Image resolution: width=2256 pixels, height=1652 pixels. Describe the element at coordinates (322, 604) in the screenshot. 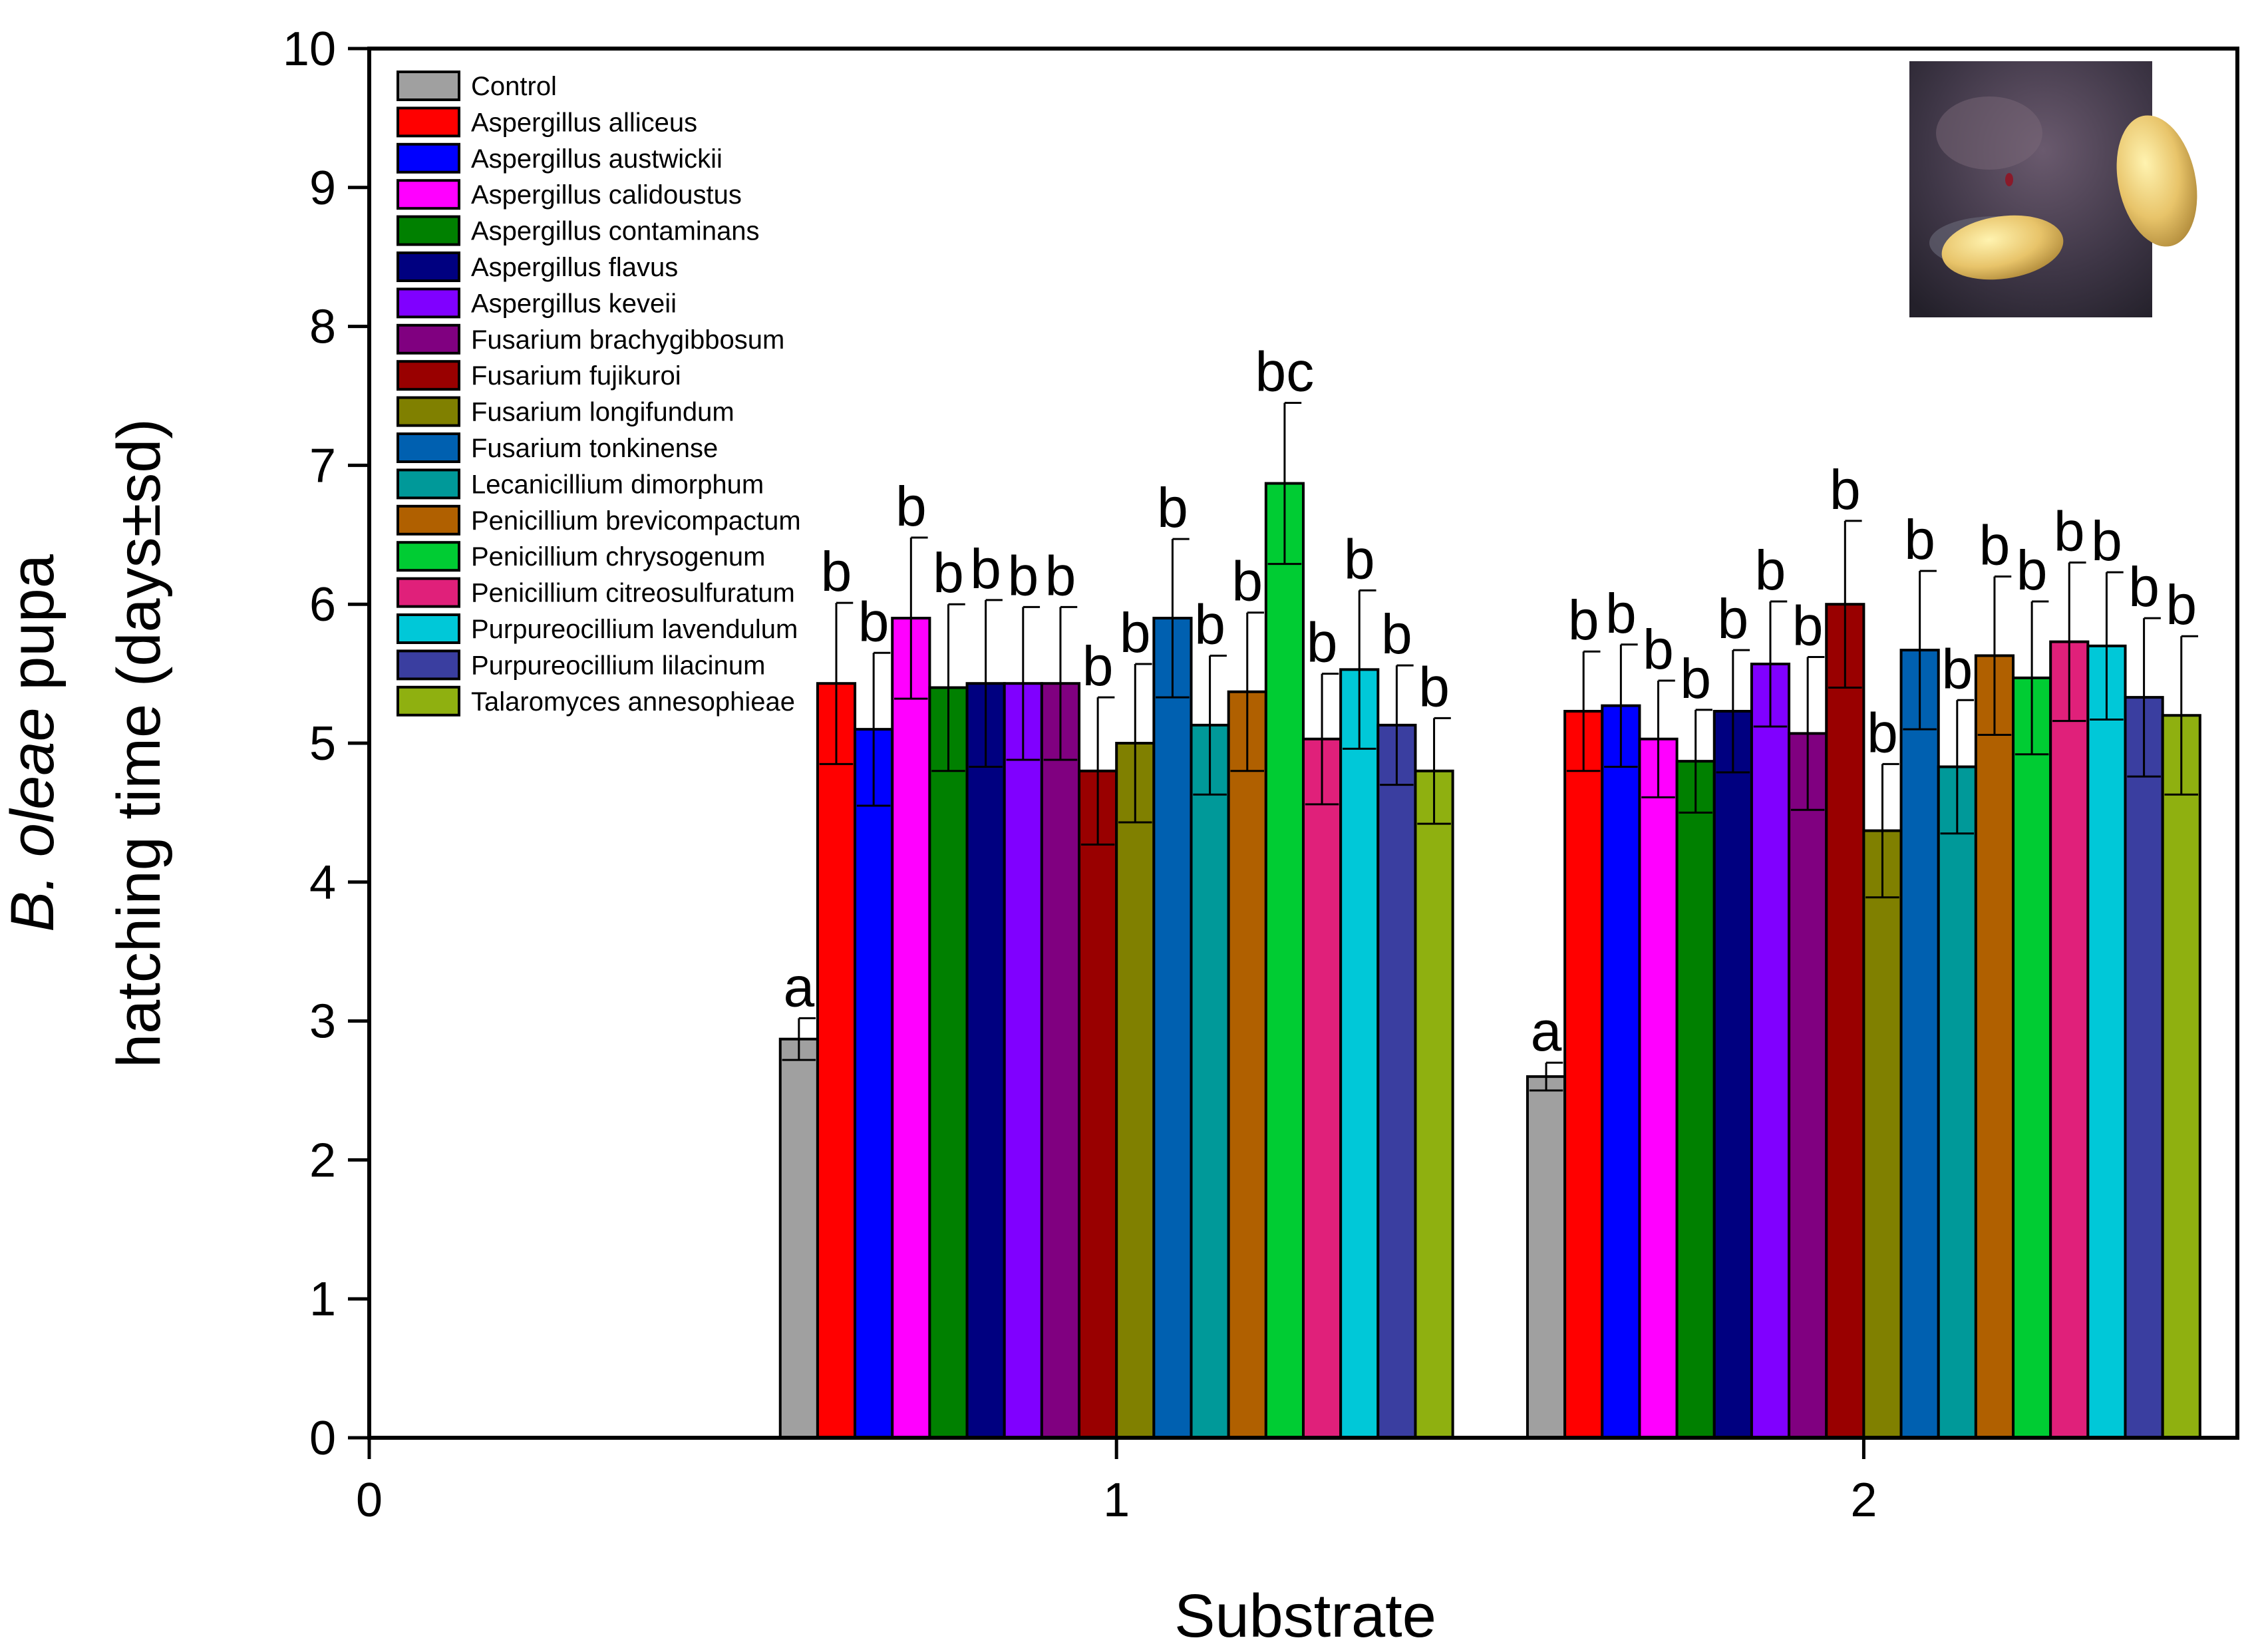

I see `y-tick-label: 6` at that location.